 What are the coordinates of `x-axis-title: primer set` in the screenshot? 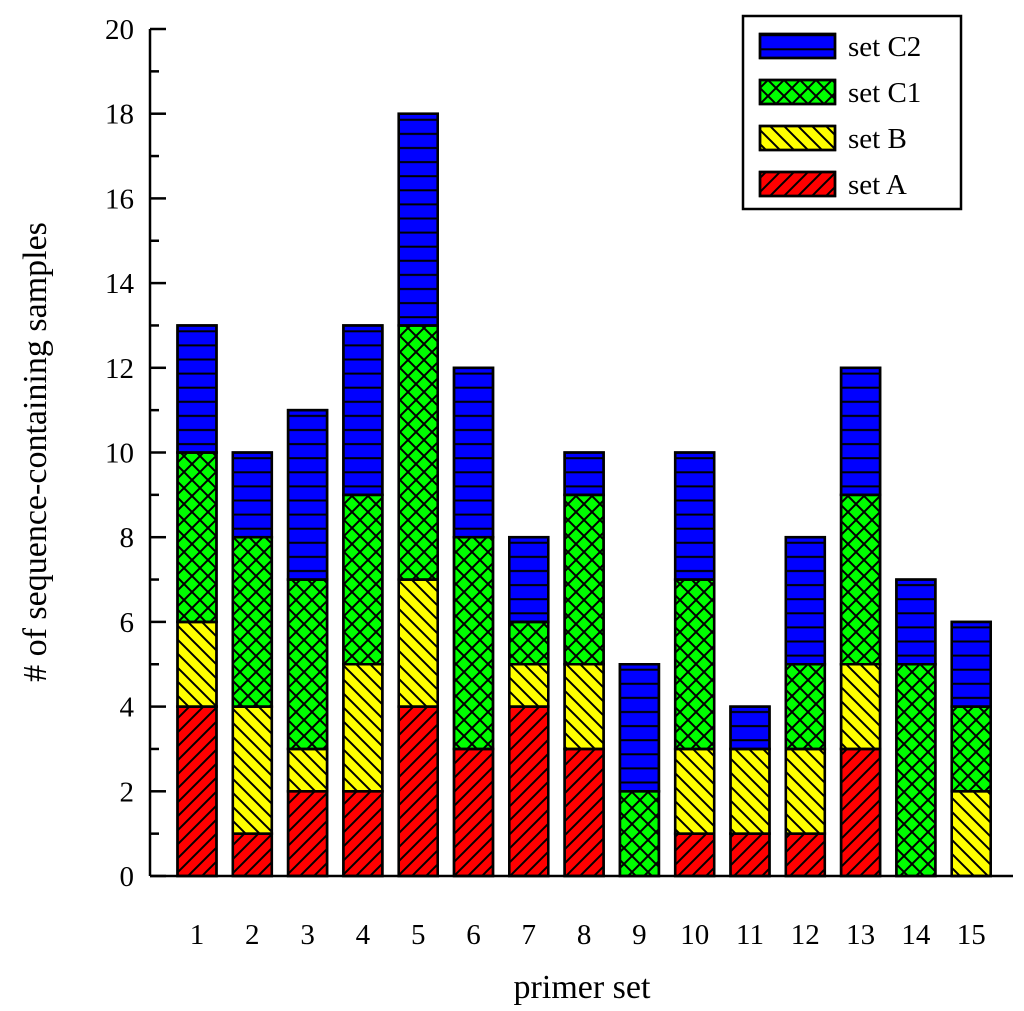 It's located at (582, 987).